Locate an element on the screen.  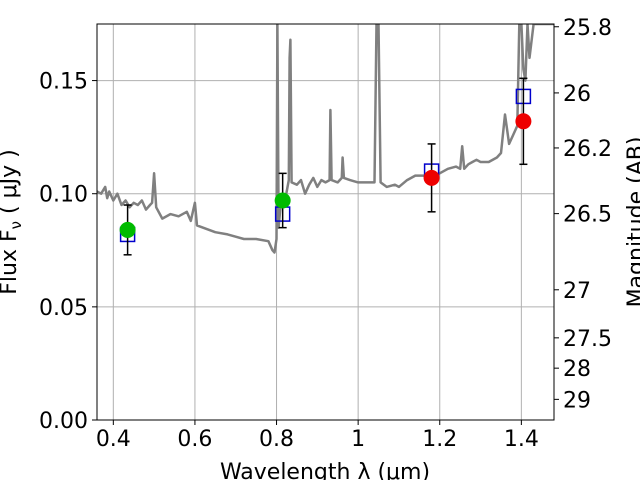
right-tick-label: 25.8 is located at coordinates (587, 28).